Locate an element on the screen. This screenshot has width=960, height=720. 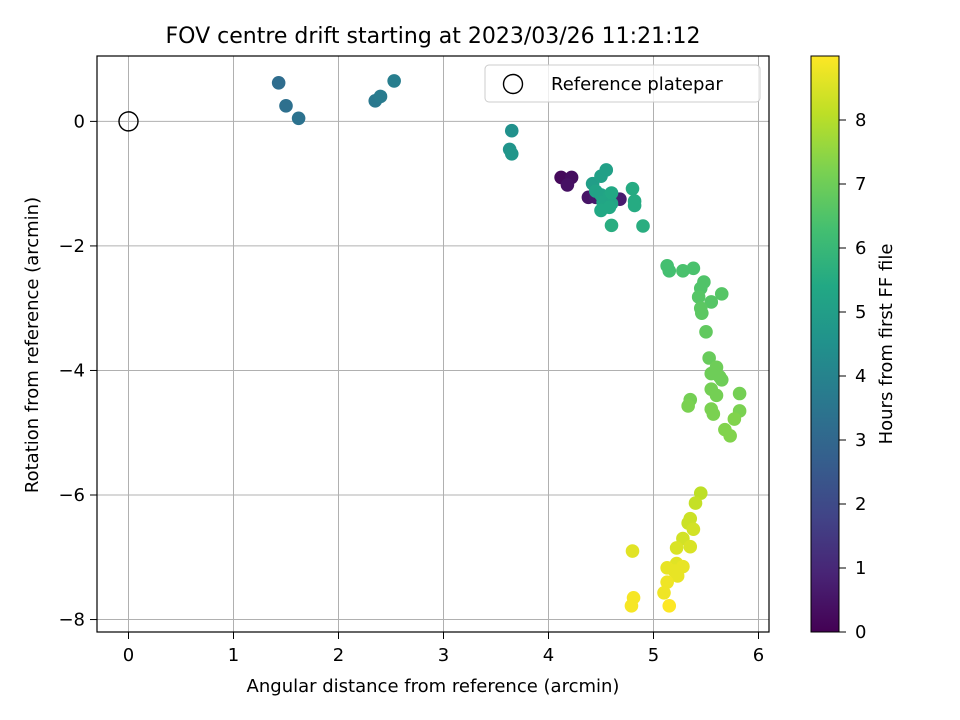
y-axis-label: Rotation from reference (arcmin) is located at coordinates (32, 345).